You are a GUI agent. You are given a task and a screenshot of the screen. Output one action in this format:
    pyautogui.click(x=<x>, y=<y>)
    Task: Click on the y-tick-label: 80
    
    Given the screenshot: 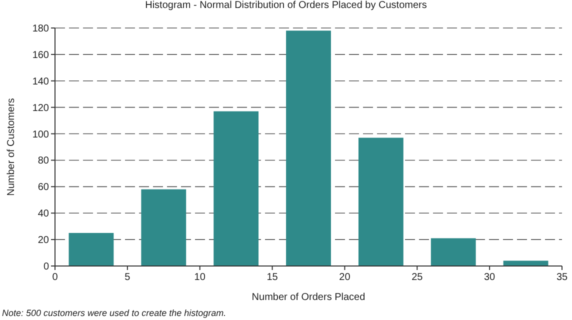 What is the action you would take?
    pyautogui.click(x=44, y=161)
    